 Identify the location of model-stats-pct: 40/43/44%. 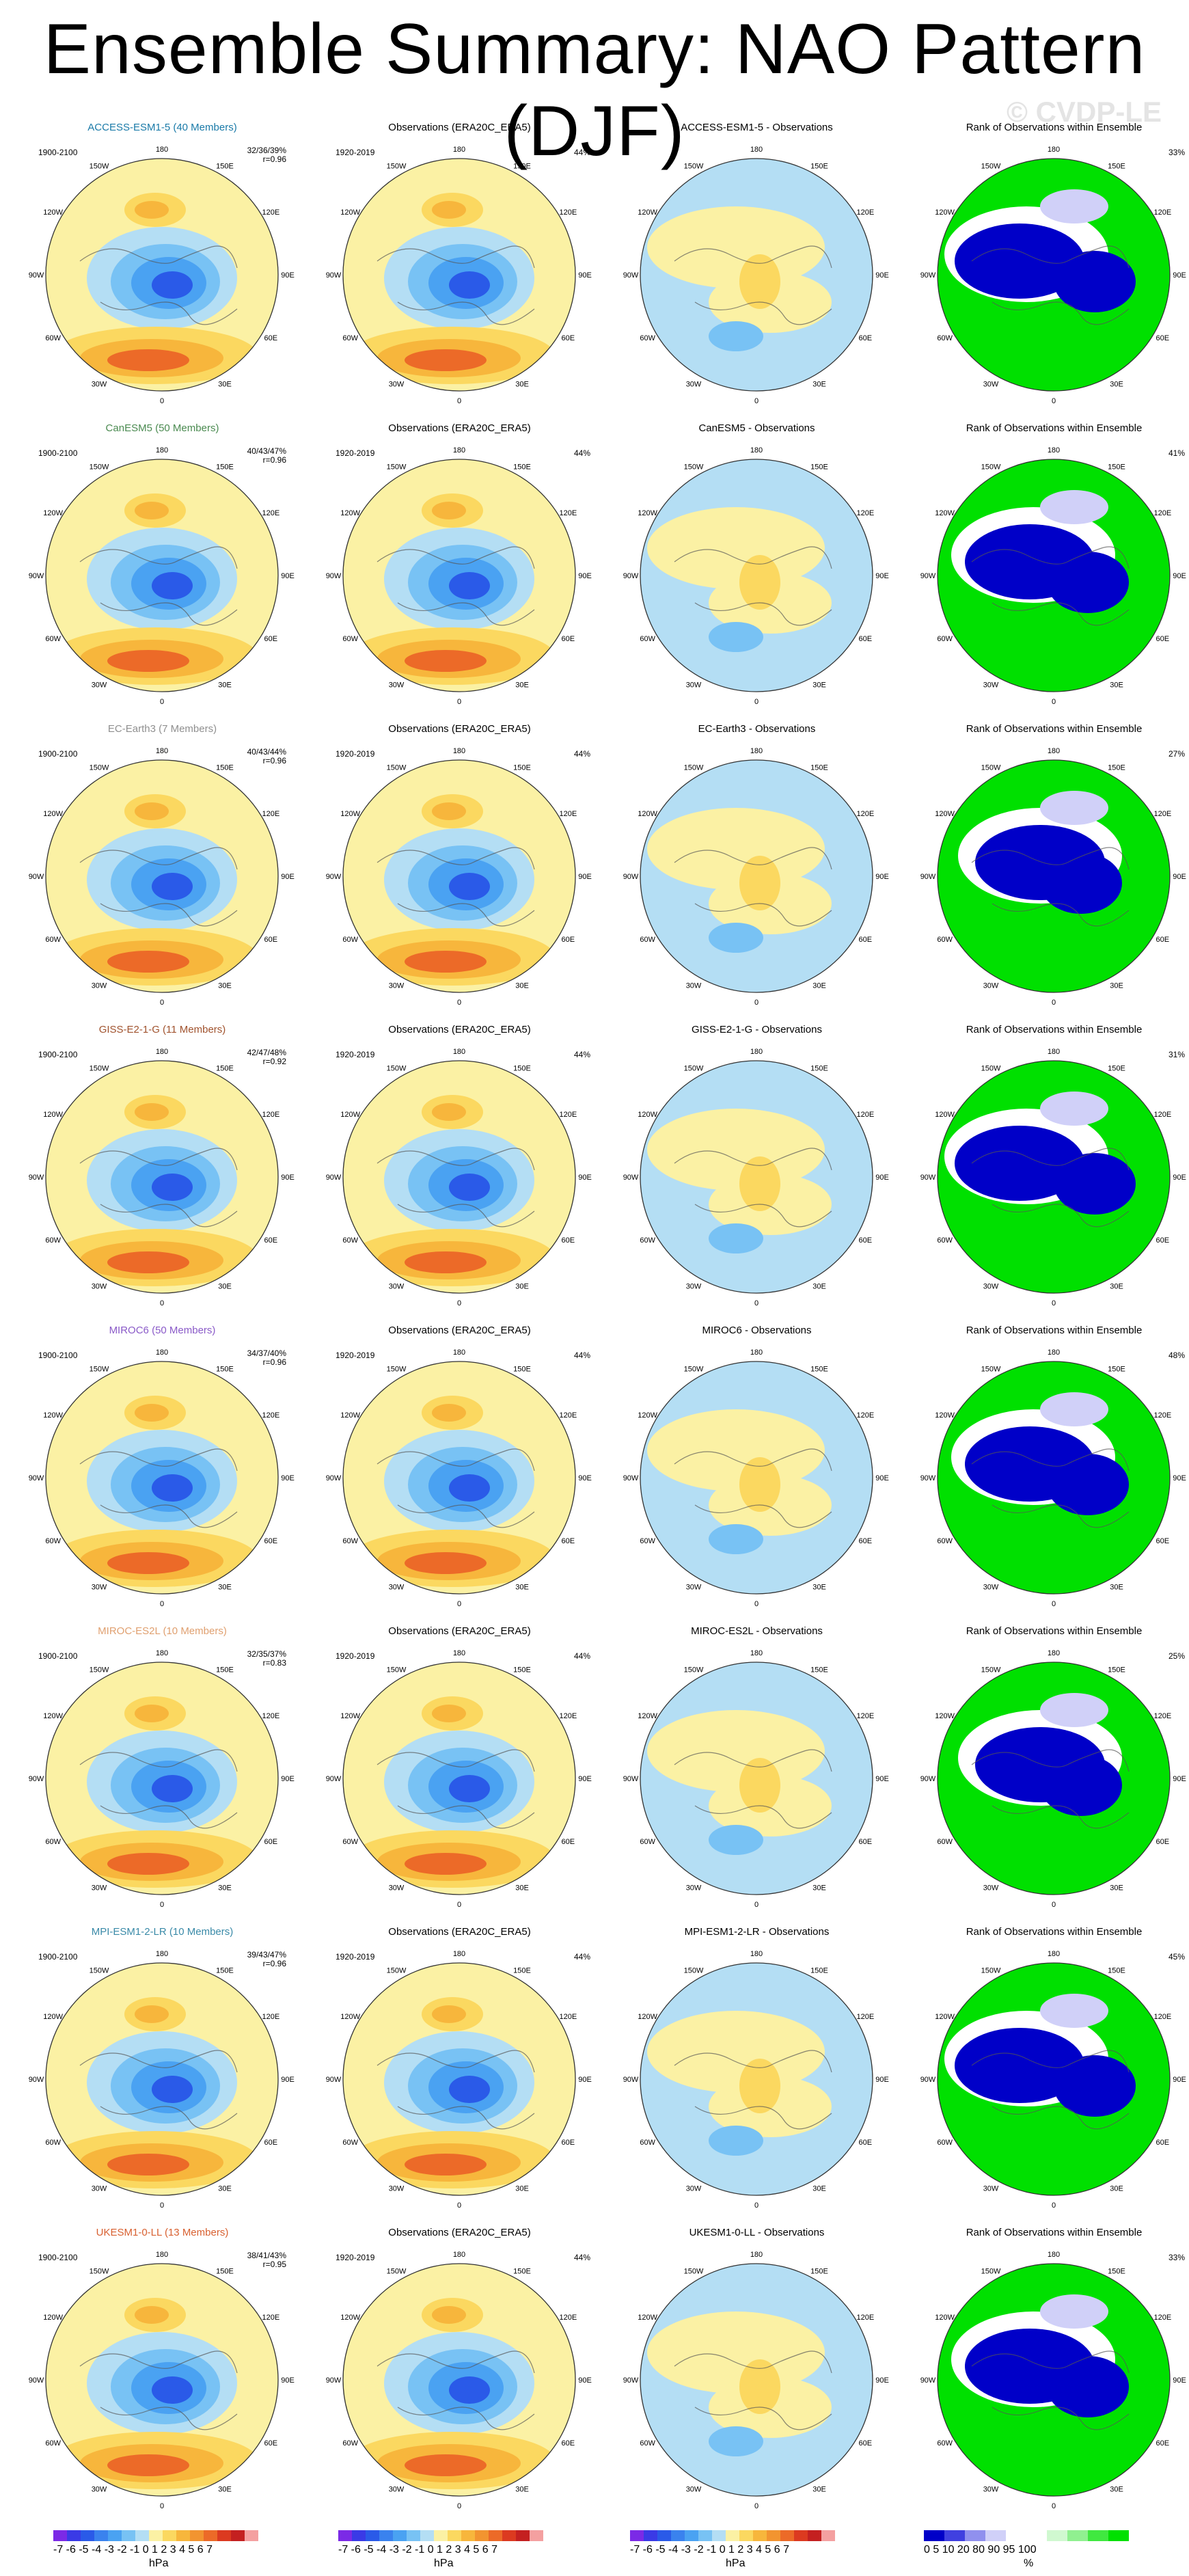
(266, 752).